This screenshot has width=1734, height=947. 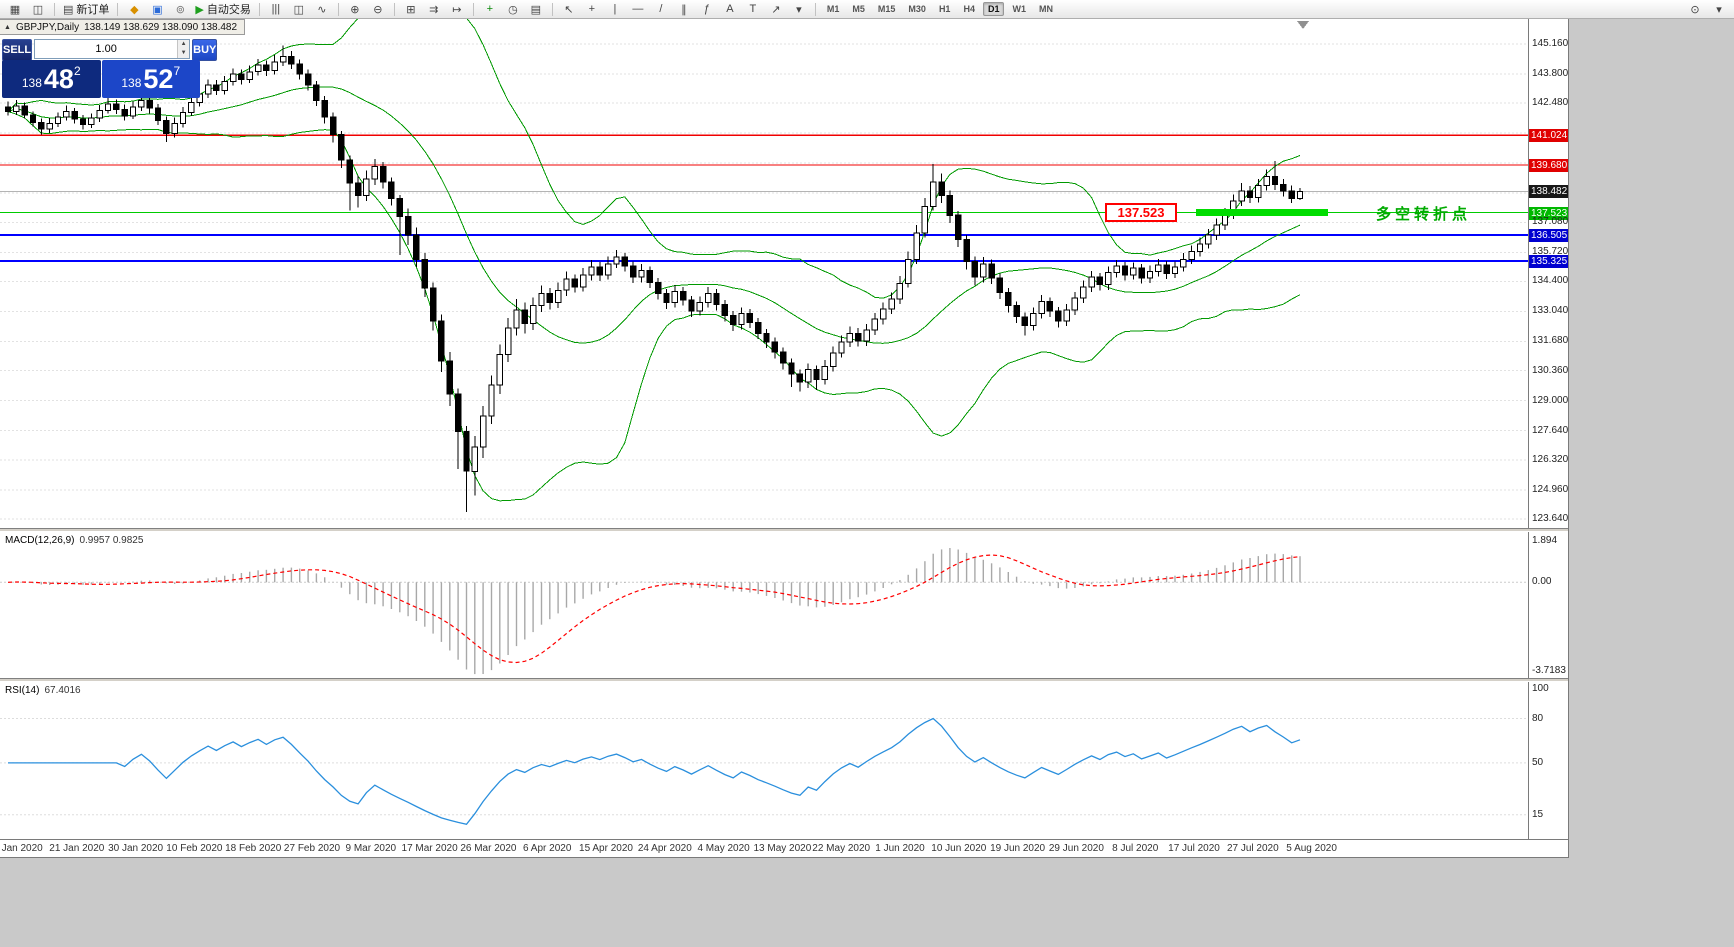 I want to click on templates-icon: ▤, so click(x=536, y=9).